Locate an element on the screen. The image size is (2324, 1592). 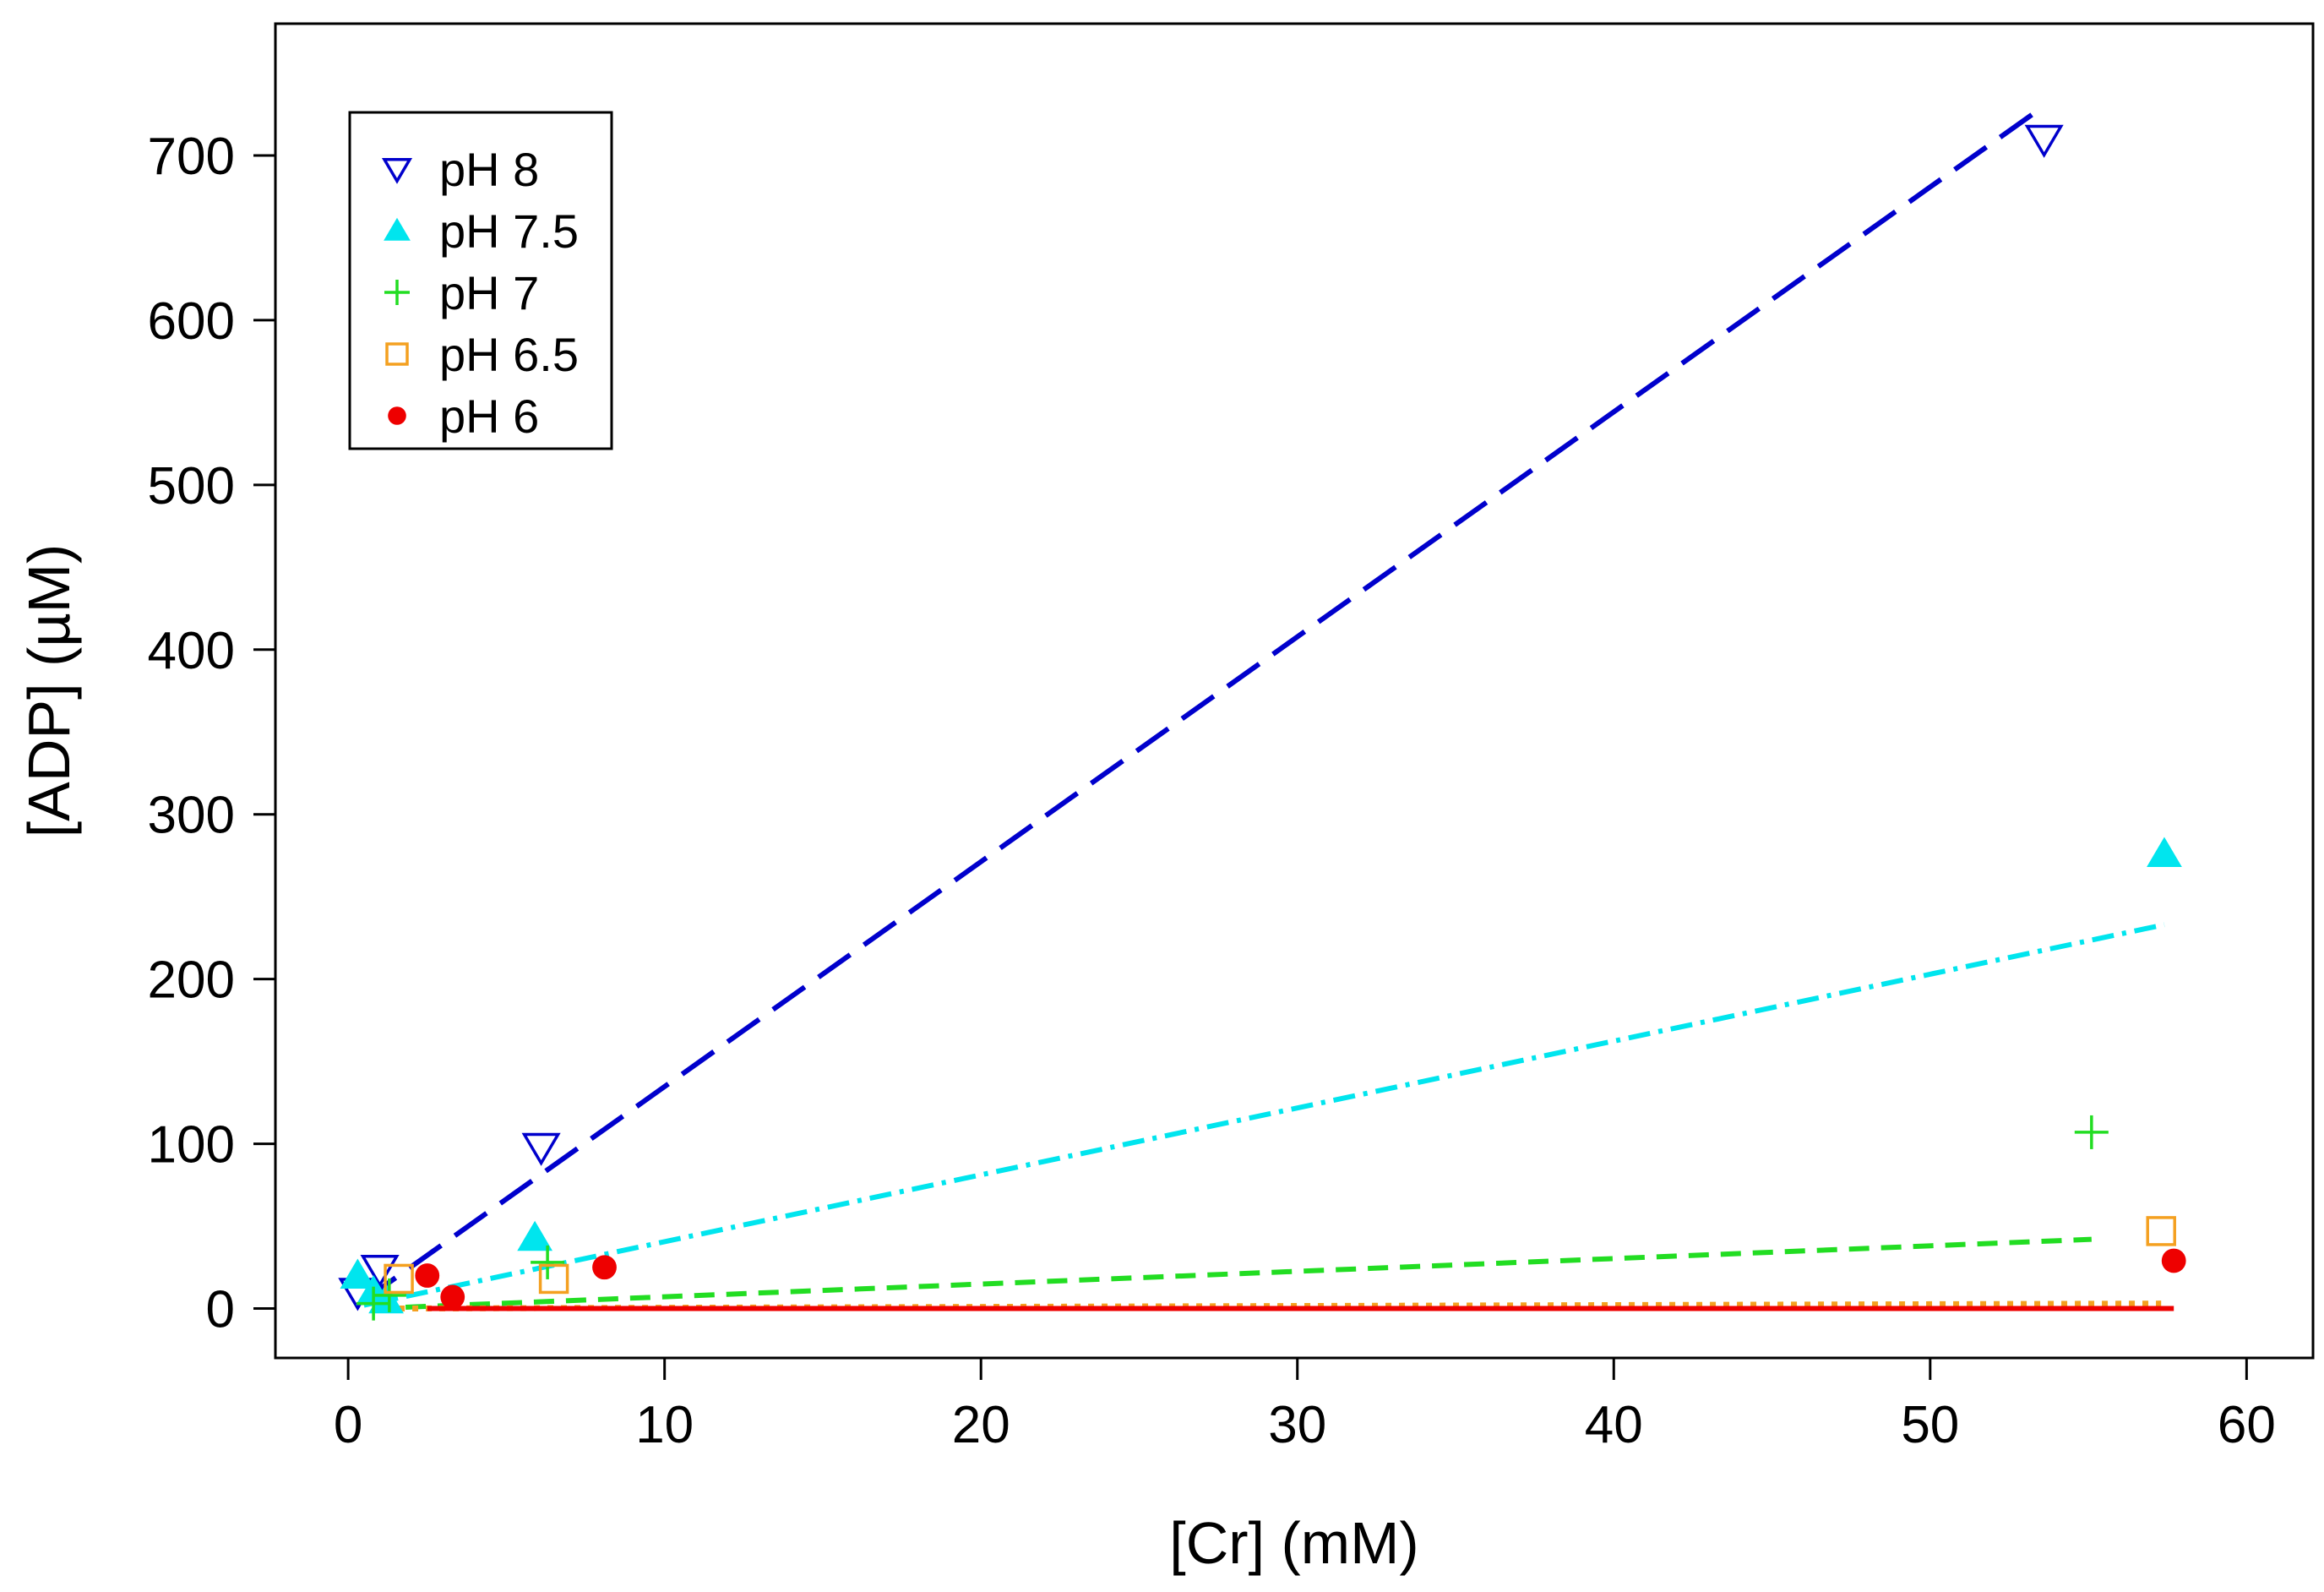
y-tick-label: 600 is located at coordinates (191, 322).